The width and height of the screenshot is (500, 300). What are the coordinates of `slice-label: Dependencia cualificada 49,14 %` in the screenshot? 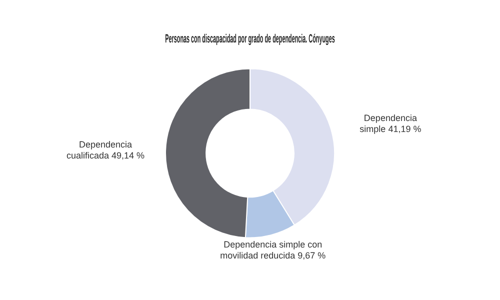 It's located at (105, 149).